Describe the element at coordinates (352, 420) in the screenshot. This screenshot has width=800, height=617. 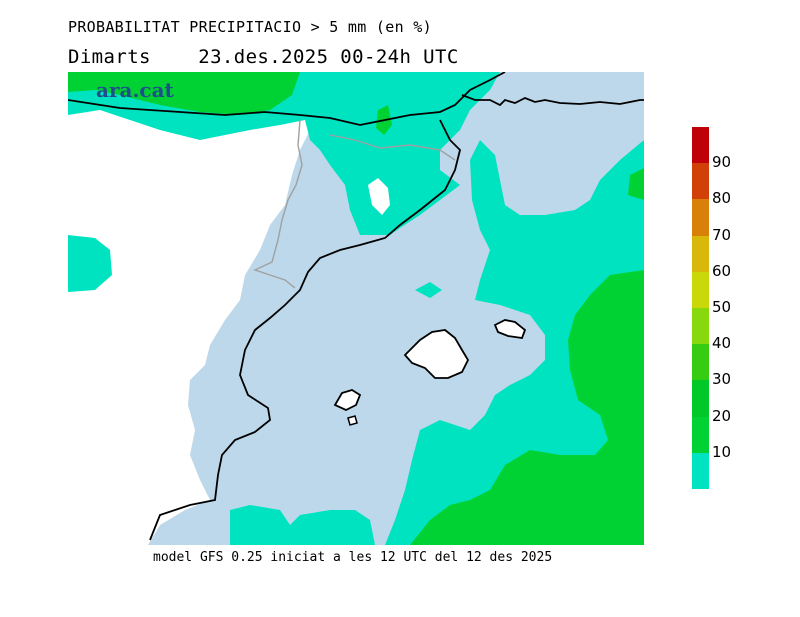
I see `island-formentera` at that location.